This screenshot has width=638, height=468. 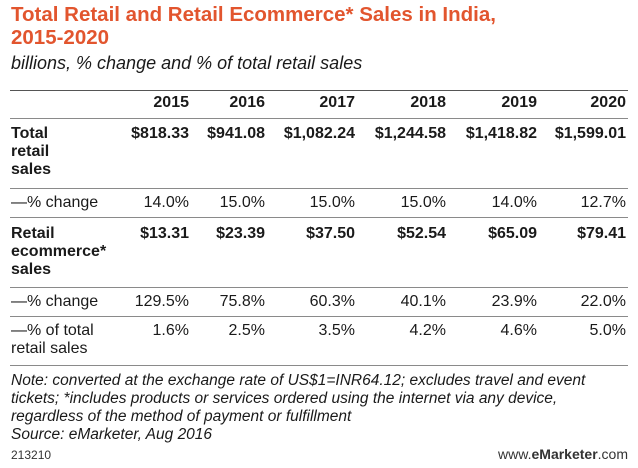 I want to click on table-cell: 75.8%, so click(x=242, y=301).